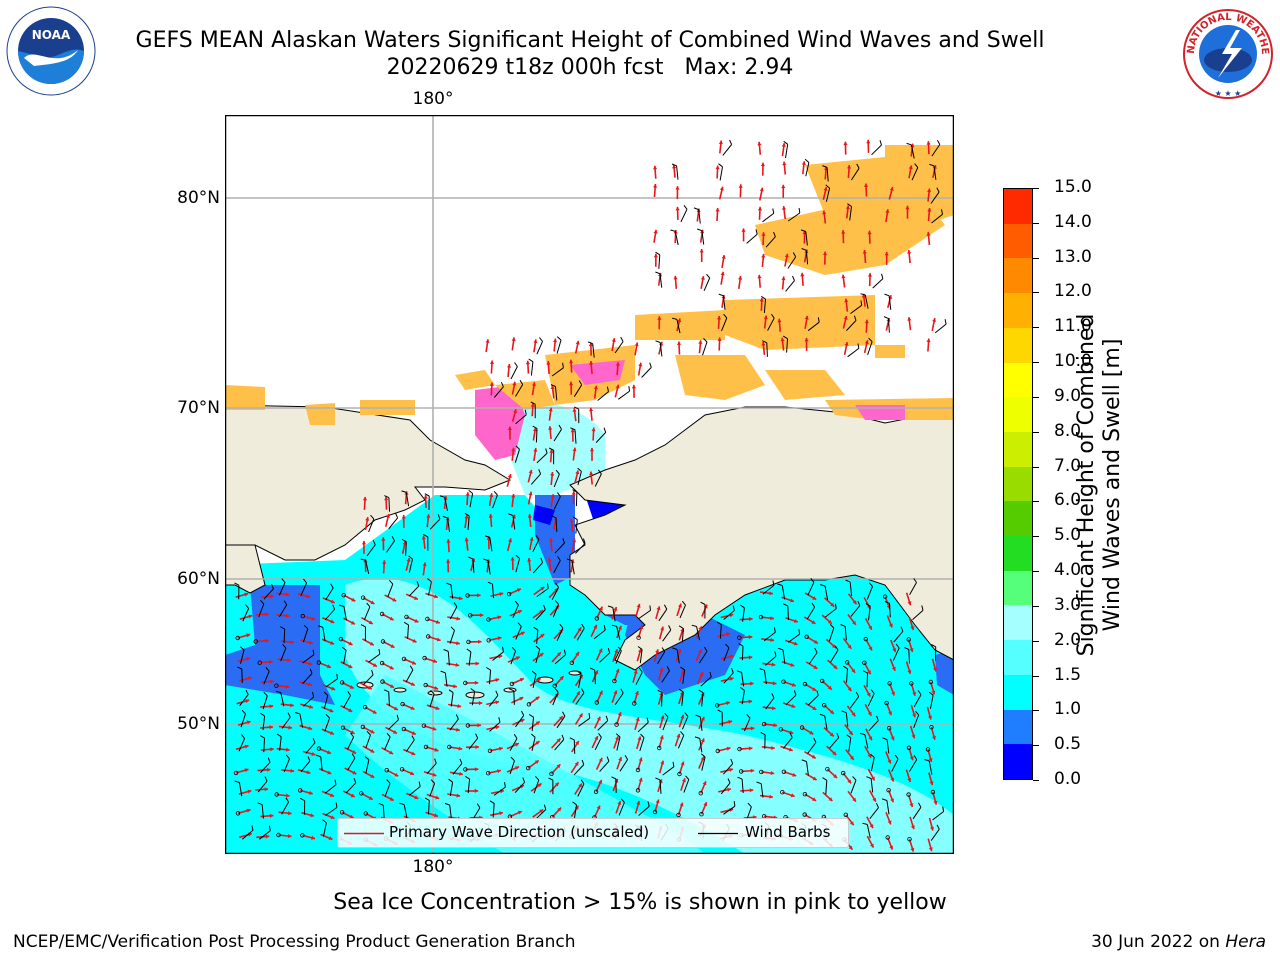 The image size is (1280, 960). Describe the element at coordinates (51, 51) in the screenshot. I see `noaa-logo: NOAA` at that location.